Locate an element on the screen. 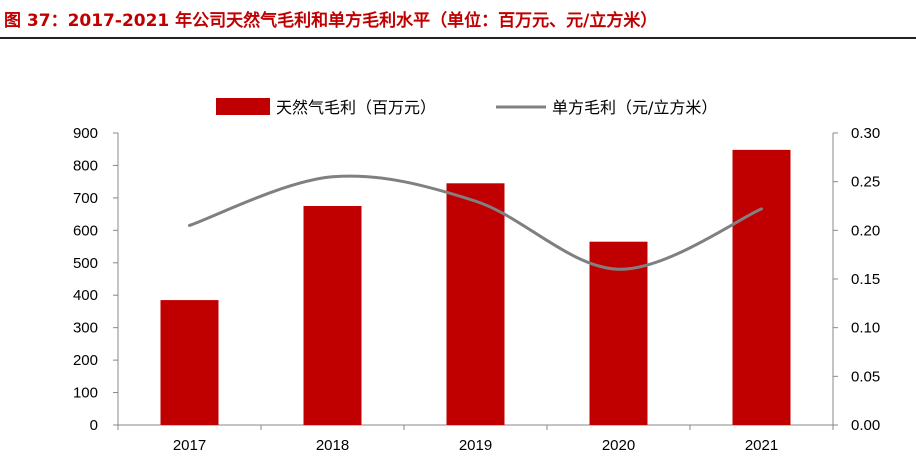  title-rule is located at coordinates (458, 38).